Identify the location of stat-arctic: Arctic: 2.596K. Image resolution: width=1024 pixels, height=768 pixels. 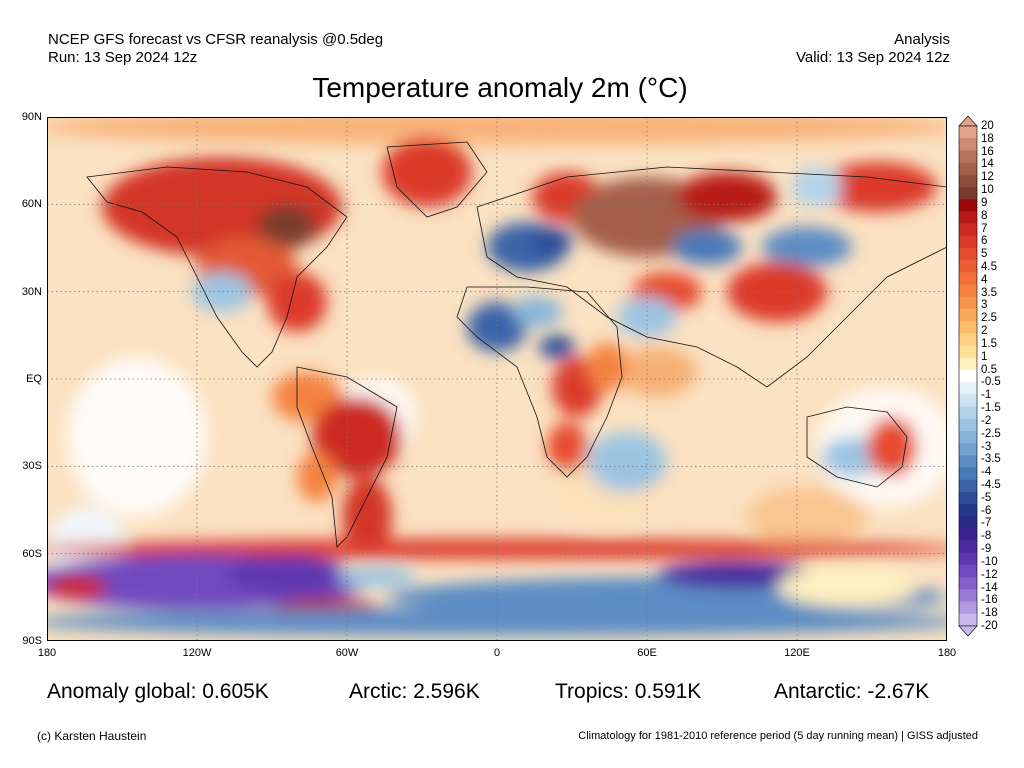
(414, 691).